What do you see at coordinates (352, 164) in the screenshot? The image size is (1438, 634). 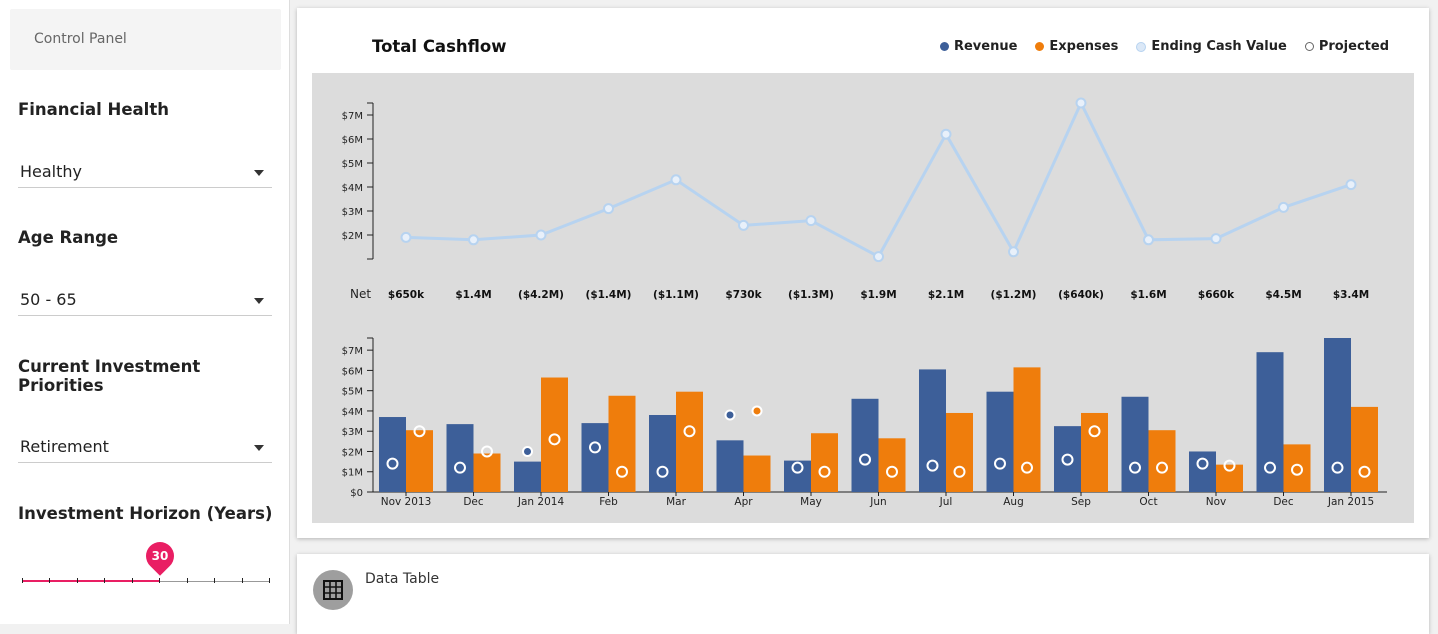 I see `line-y-tick-label: $5M` at bounding box center [352, 164].